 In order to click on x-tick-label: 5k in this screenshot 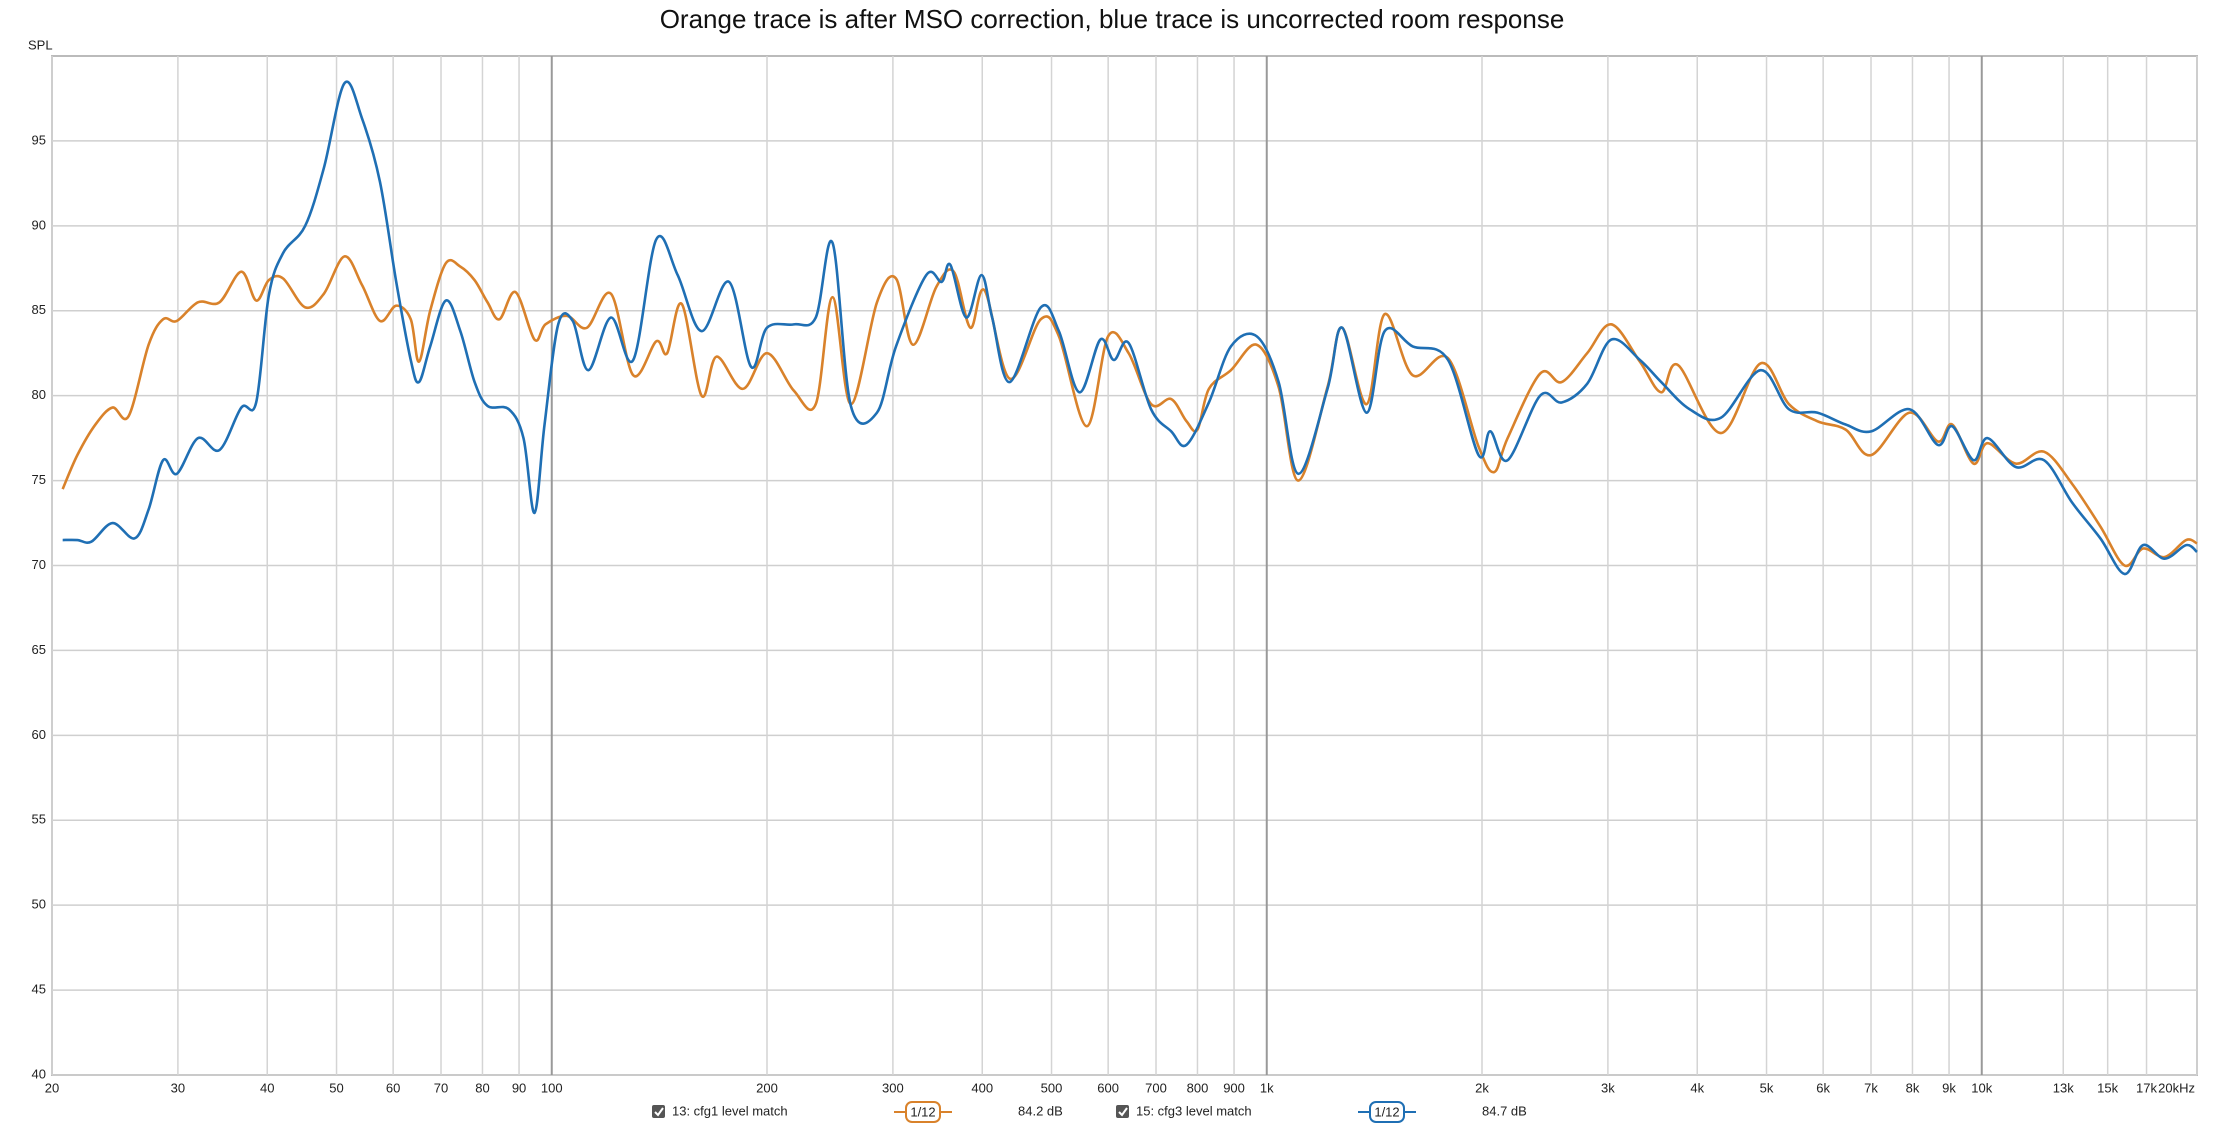, I will do `click(1767, 1087)`.